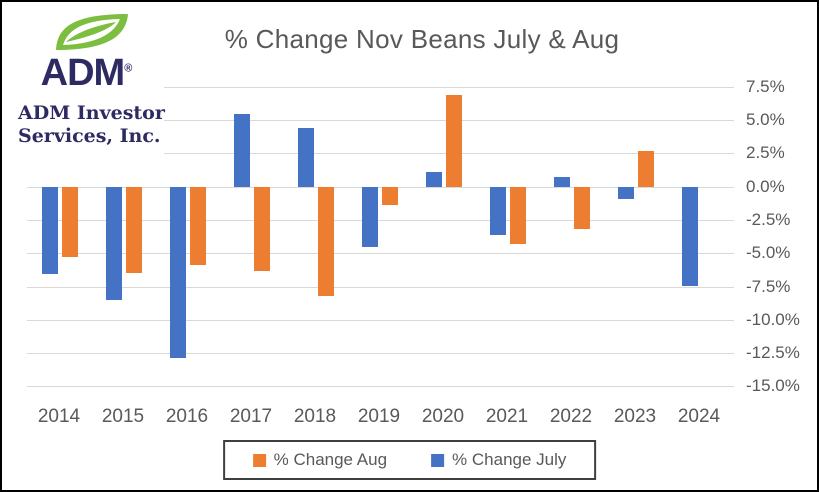  Describe the element at coordinates (326, 241) in the screenshot. I see `aug-bar-2018` at that location.